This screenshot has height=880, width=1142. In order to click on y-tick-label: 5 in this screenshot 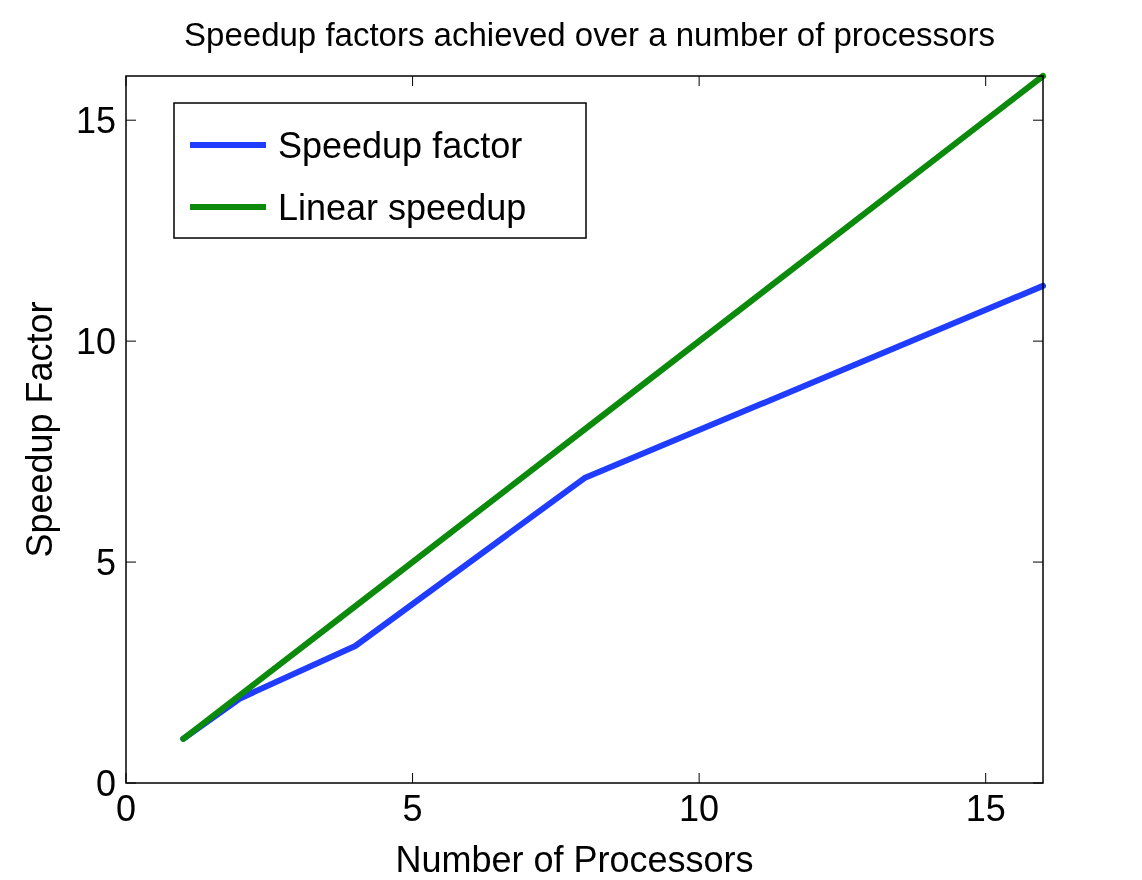, I will do `click(105, 563)`.